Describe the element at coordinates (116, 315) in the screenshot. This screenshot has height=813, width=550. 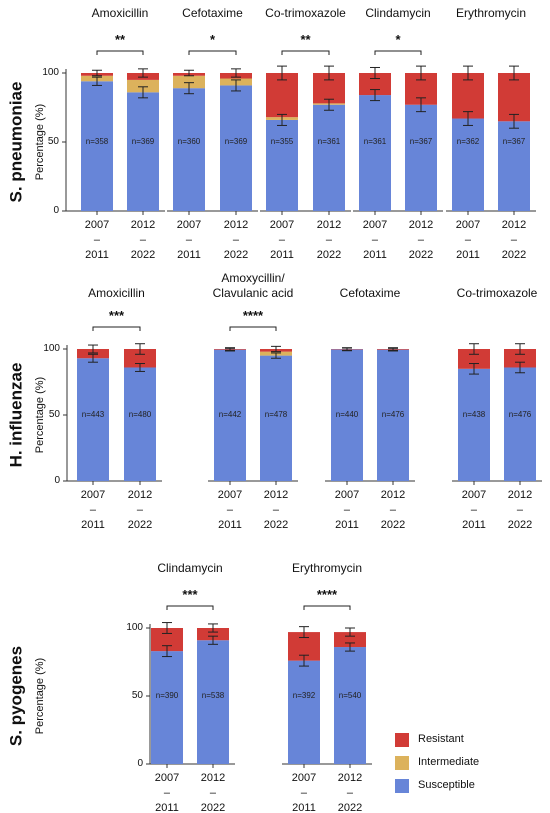
I see `significance-stars: ***` at that location.